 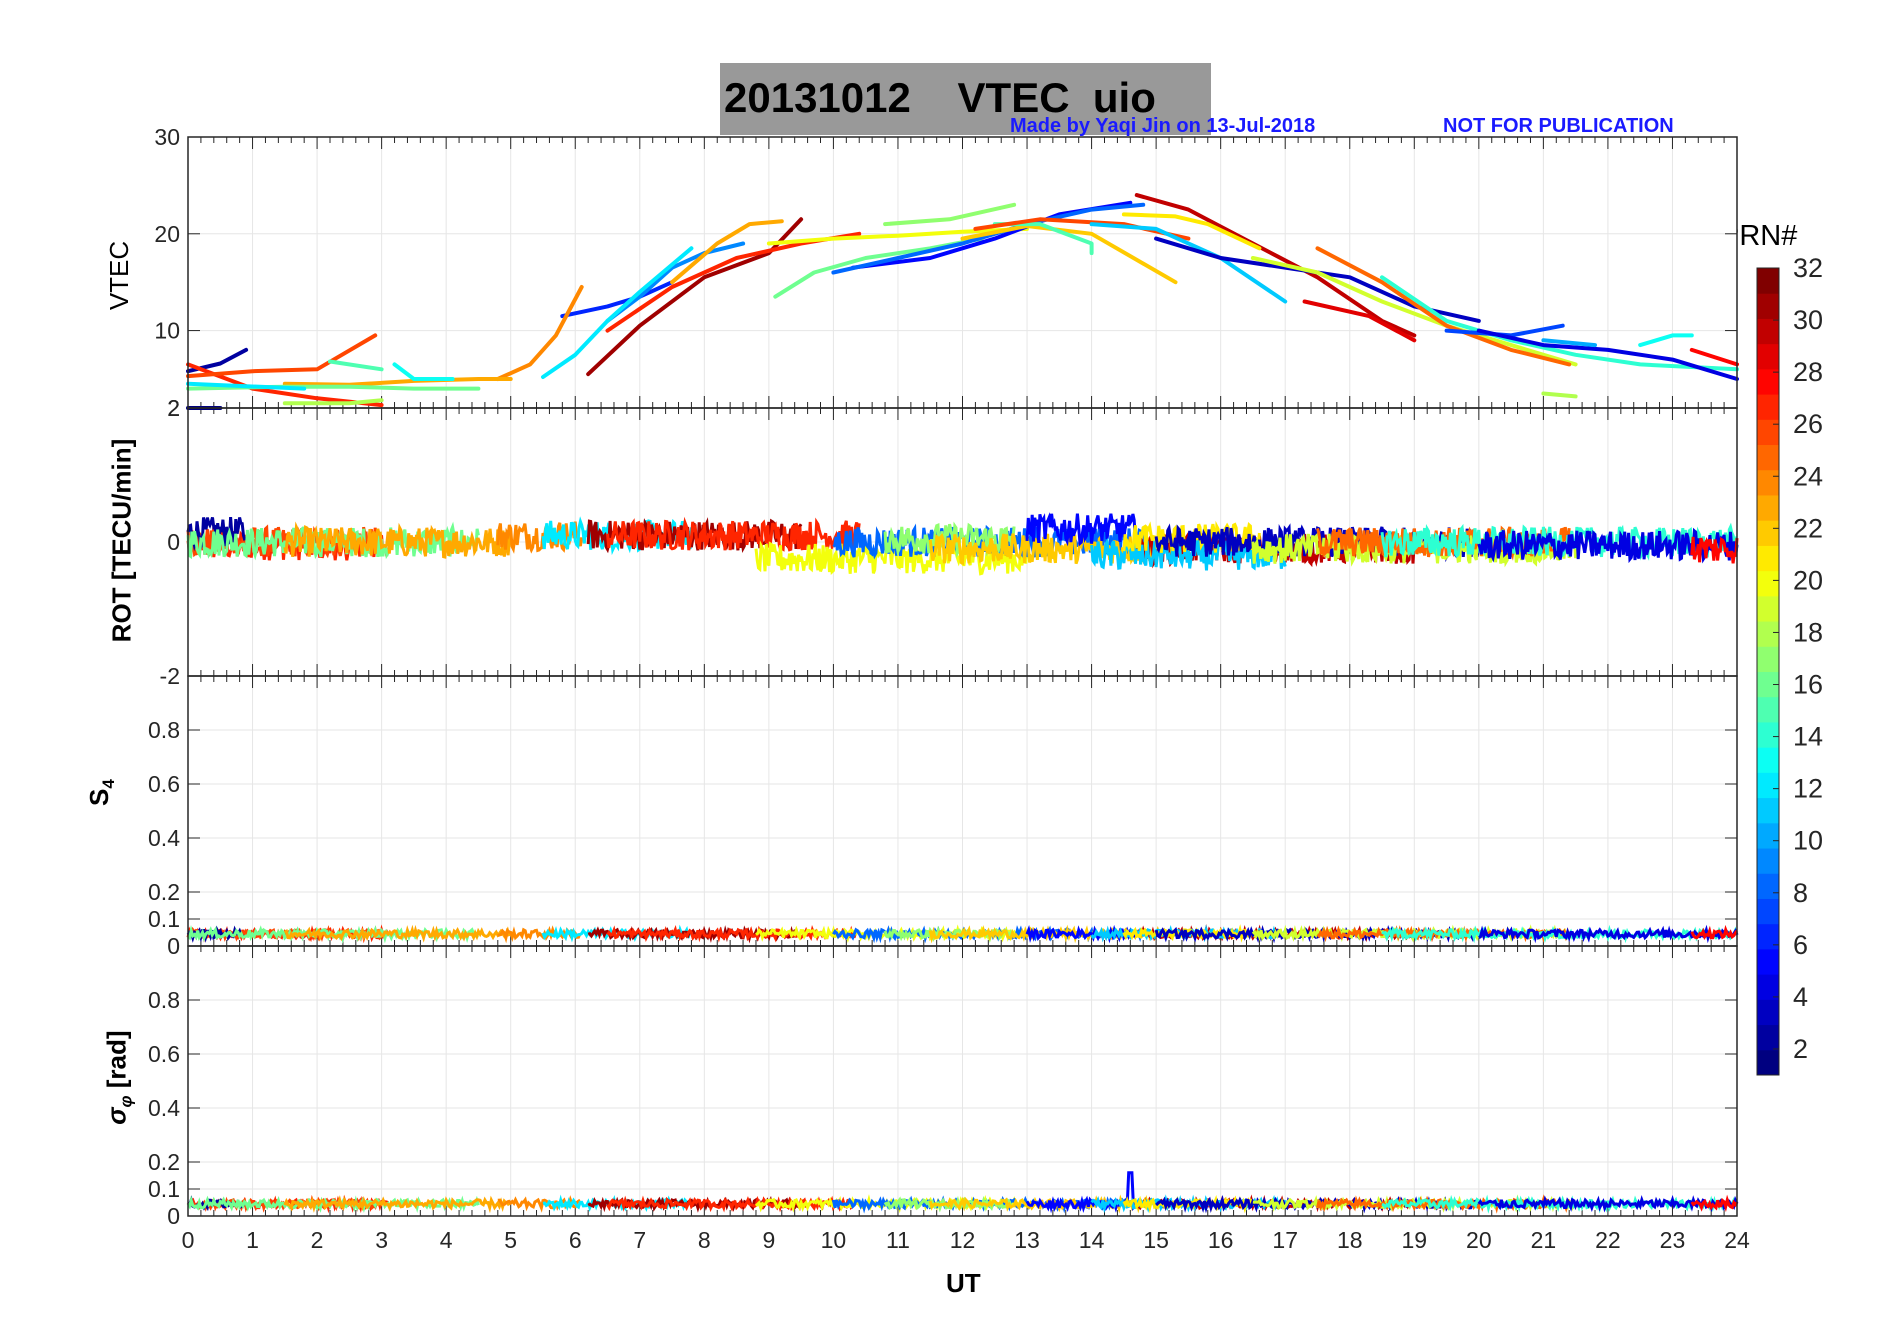 What do you see at coordinates (1808, 737) in the screenshot?
I see `colorbar-tick-label: 14` at bounding box center [1808, 737].